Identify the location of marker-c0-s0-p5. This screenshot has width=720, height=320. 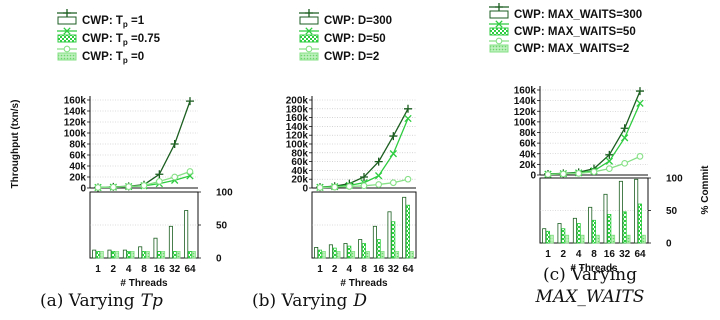
(174, 144).